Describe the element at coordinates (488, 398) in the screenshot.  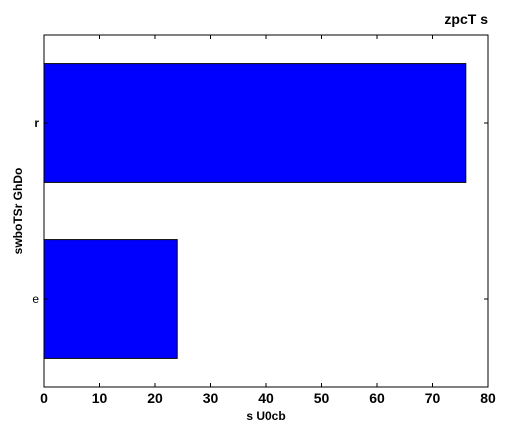
I see `x-tick-label-80: 80` at that location.